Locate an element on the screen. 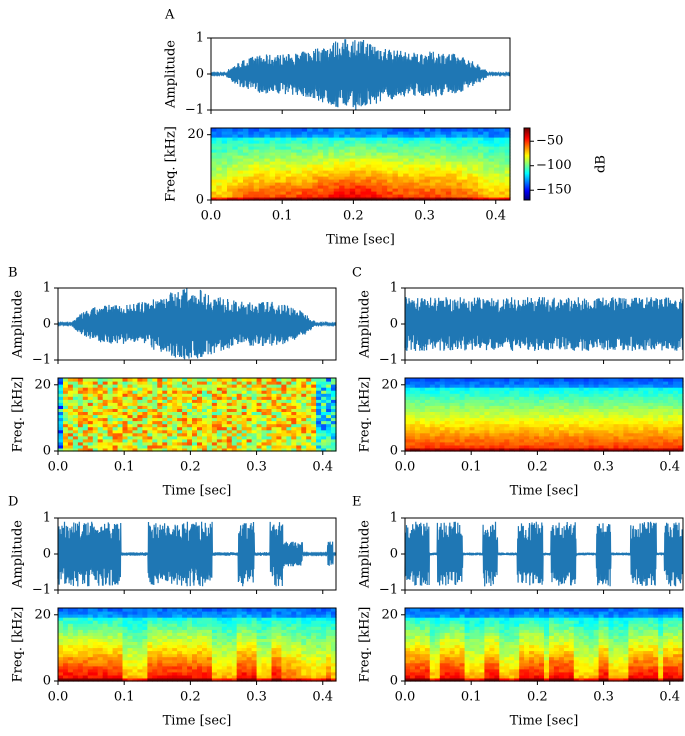  y-tick-label: 0 is located at coordinates (47, 324).